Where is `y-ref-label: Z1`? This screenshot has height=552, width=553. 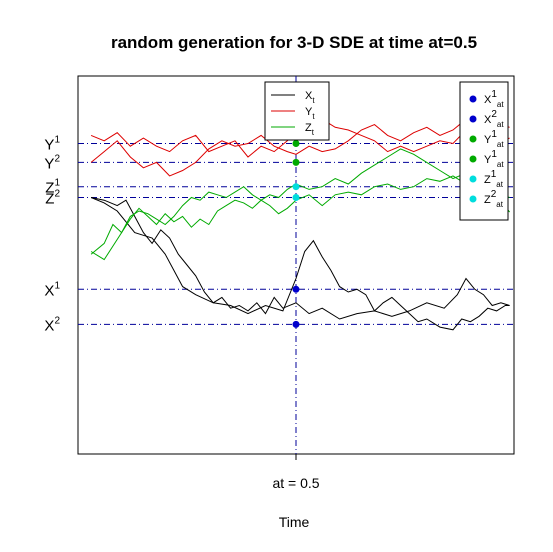 y-ref-label: Z1 is located at coordinates (52, 187).